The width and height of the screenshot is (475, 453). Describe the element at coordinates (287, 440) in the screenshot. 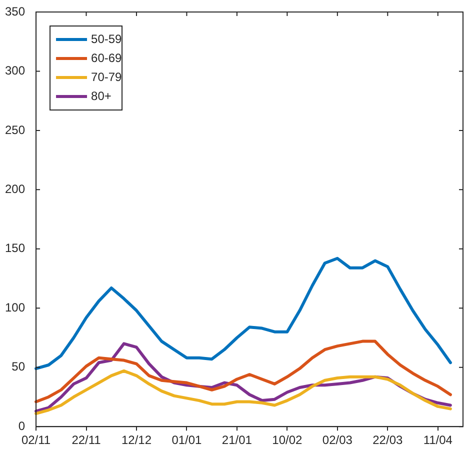

I see `x-tick-label: 10/02` at that location.